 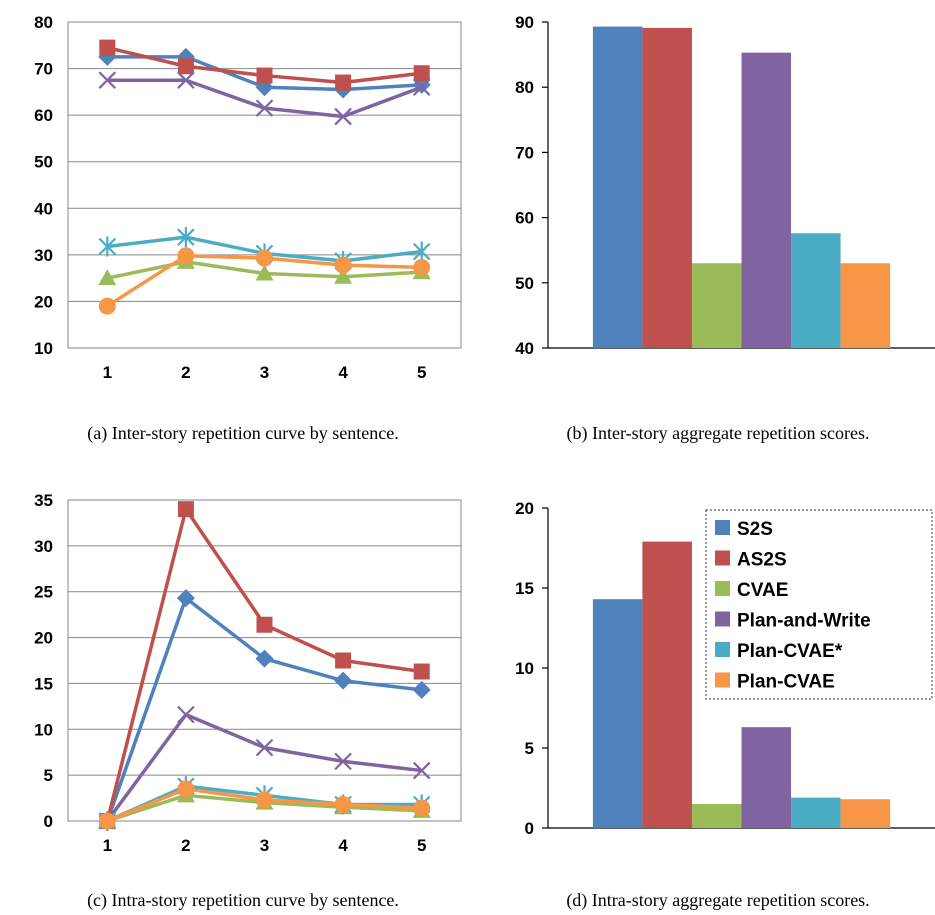 What do you see at coordinates (43, 255) in the screenshot?
I see `y-tick-label: 30` at bounding box center [43, 255].